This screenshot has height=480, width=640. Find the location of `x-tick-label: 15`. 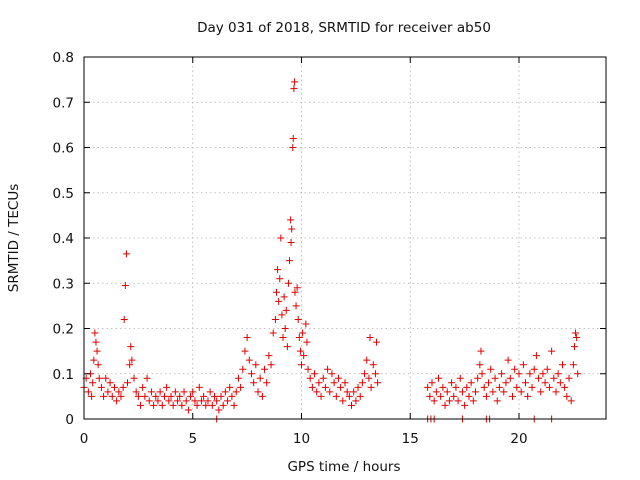

x-tick-label: 15 is located at coordinates (410, 439).